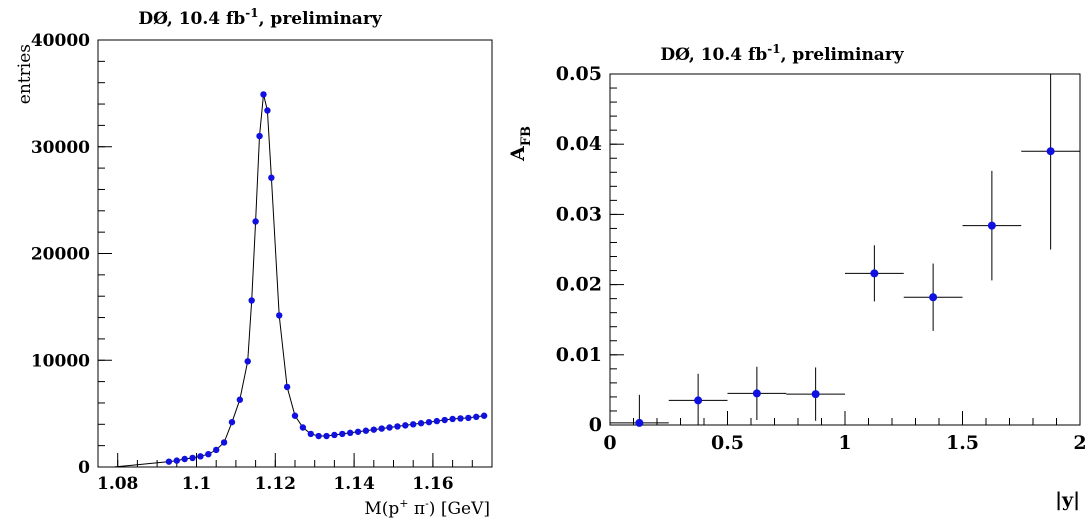 Image resolution: width=1089 pixels, height=519 pixels. Describe the element at coordinates (727, 443) in the screenshot. I see `x-tick-label: 0.5` at that location.